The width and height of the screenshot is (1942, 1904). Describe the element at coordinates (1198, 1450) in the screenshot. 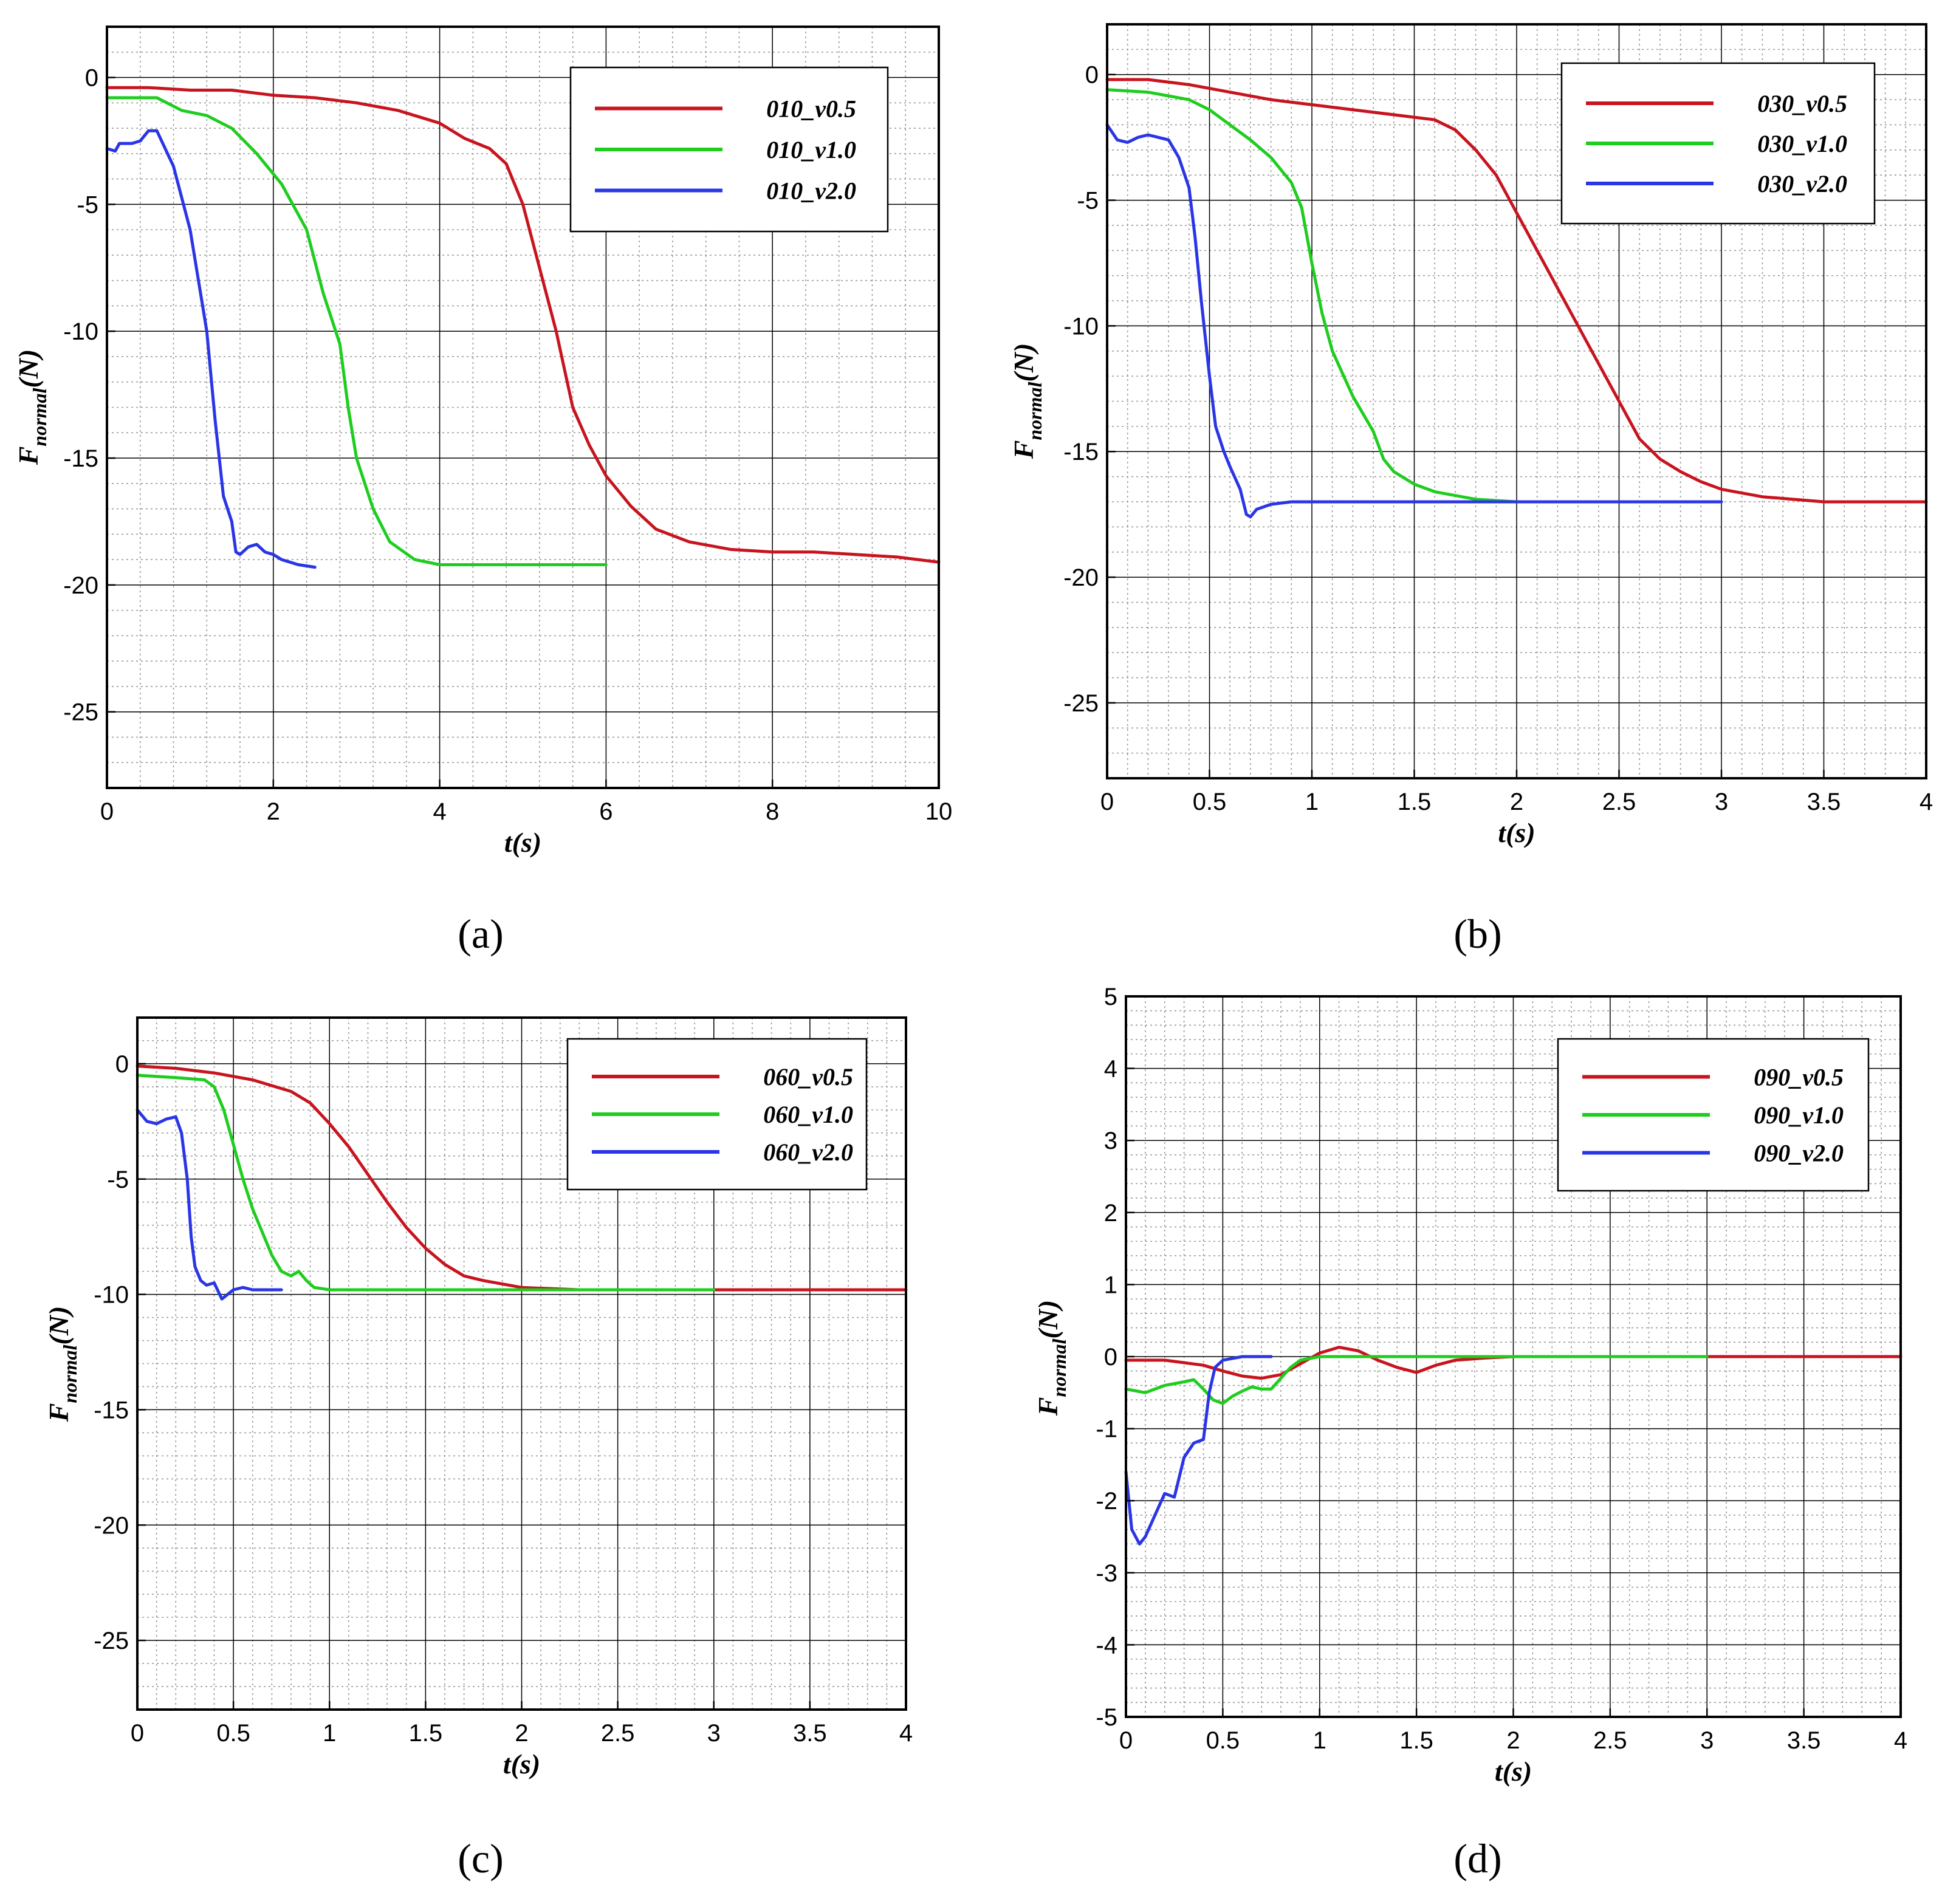

I see `series-line-090_v2.0` at that location.